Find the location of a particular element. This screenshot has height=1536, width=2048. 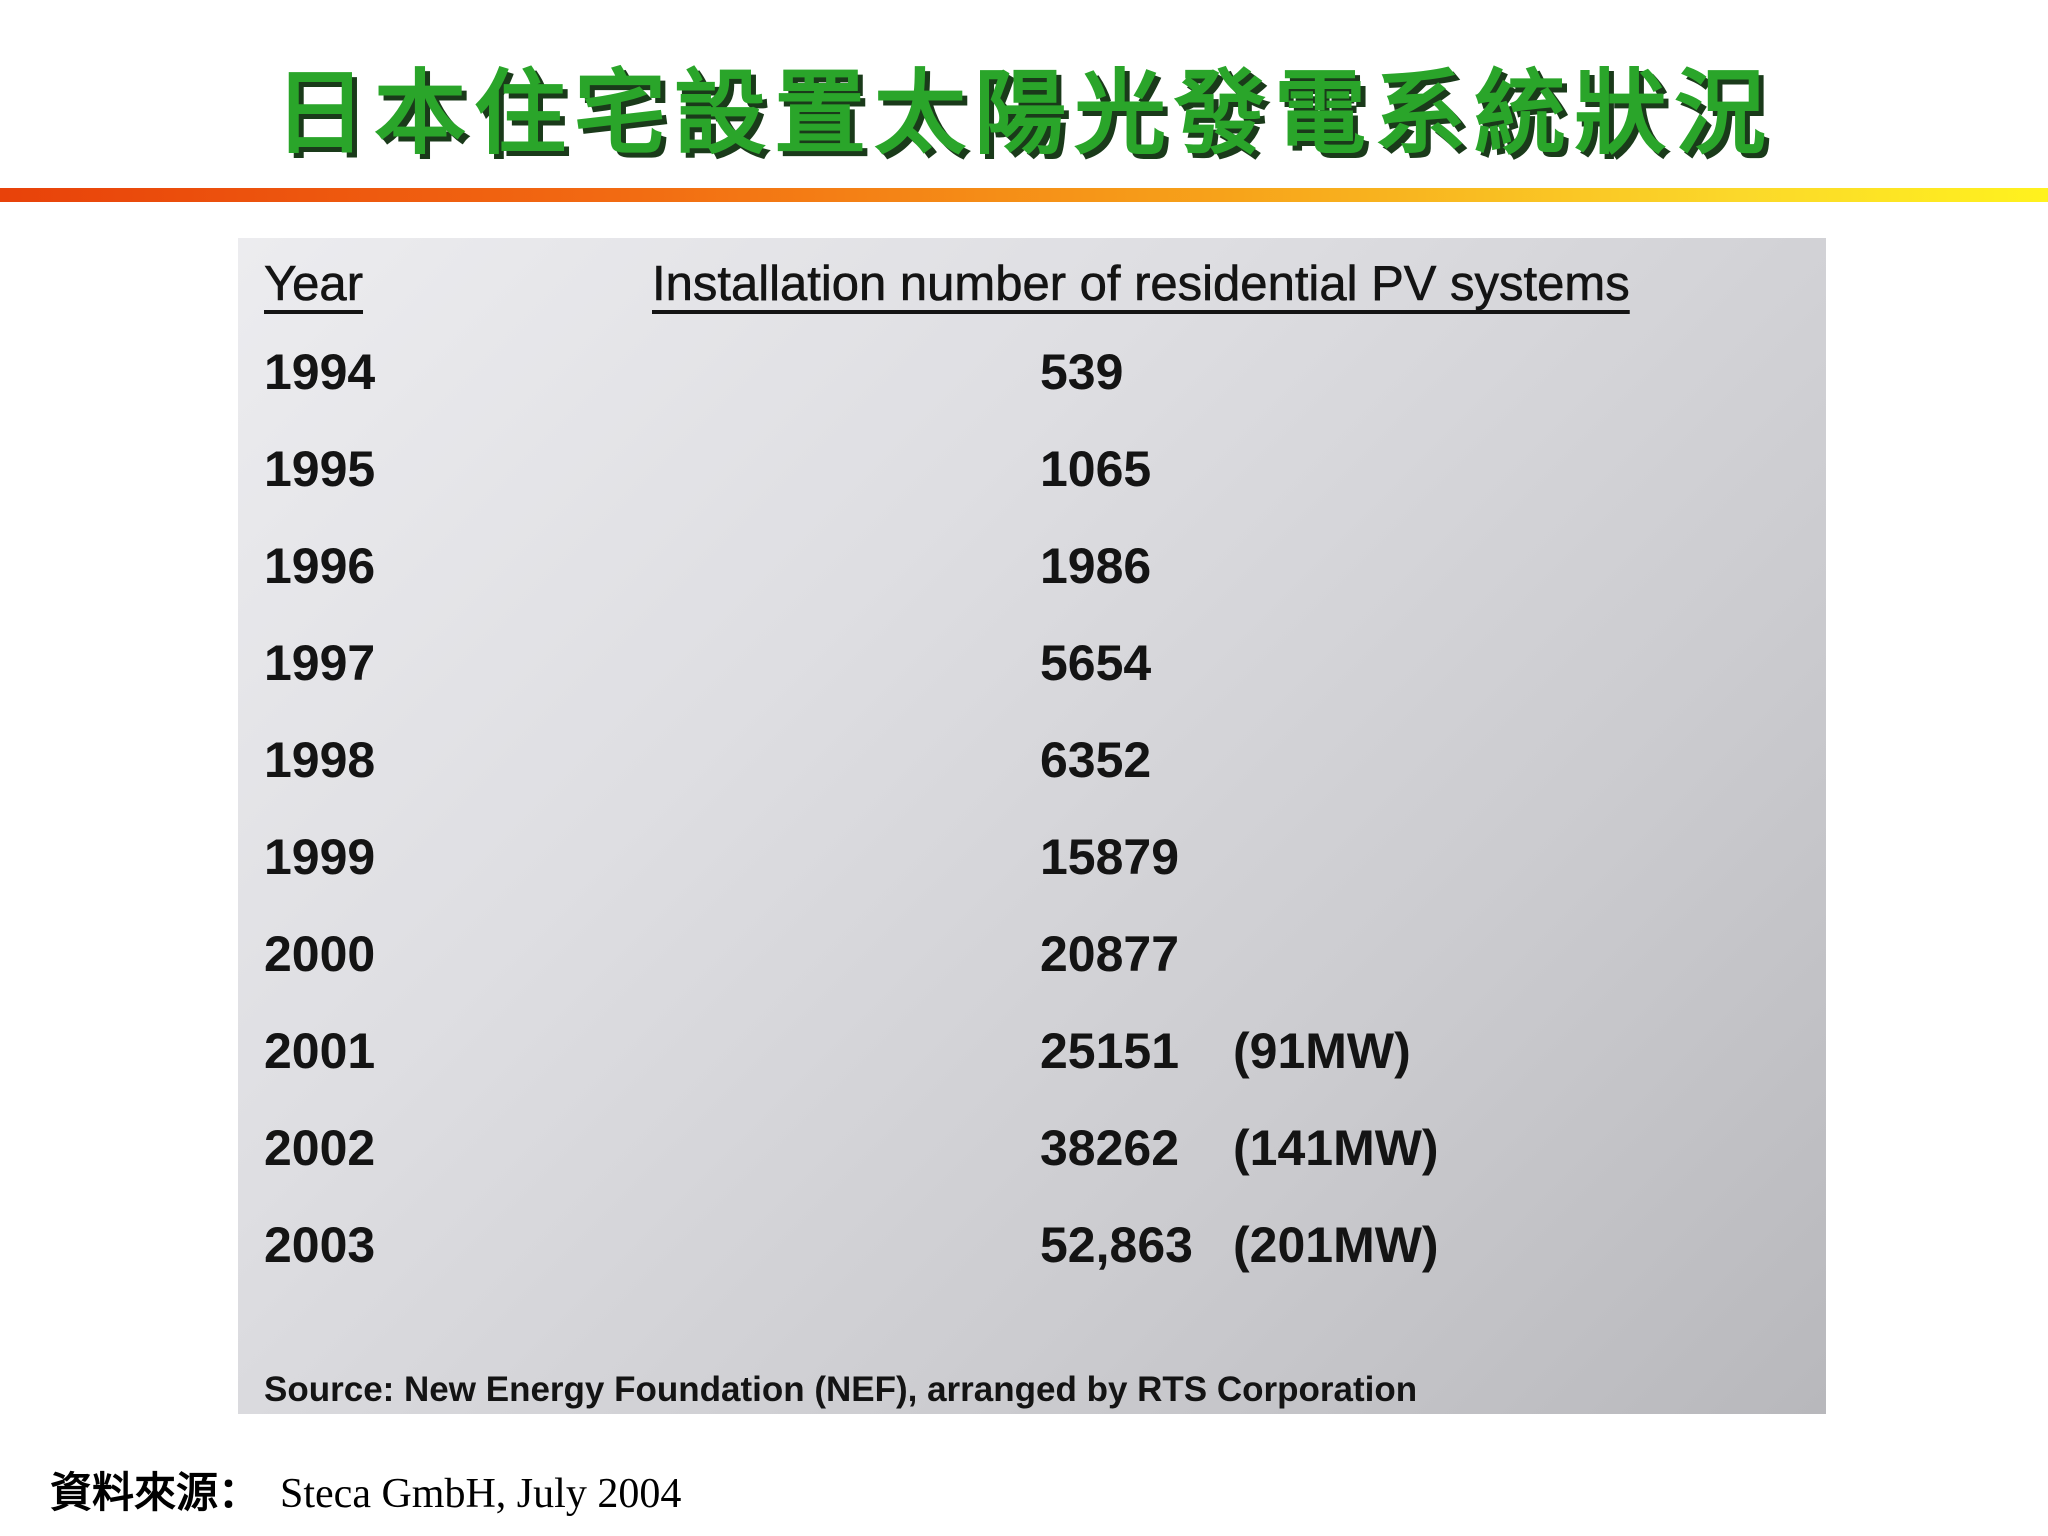

footer-source: 資料來源： Steca GmbH, July 2004 is located at coordinates (366, 1494).